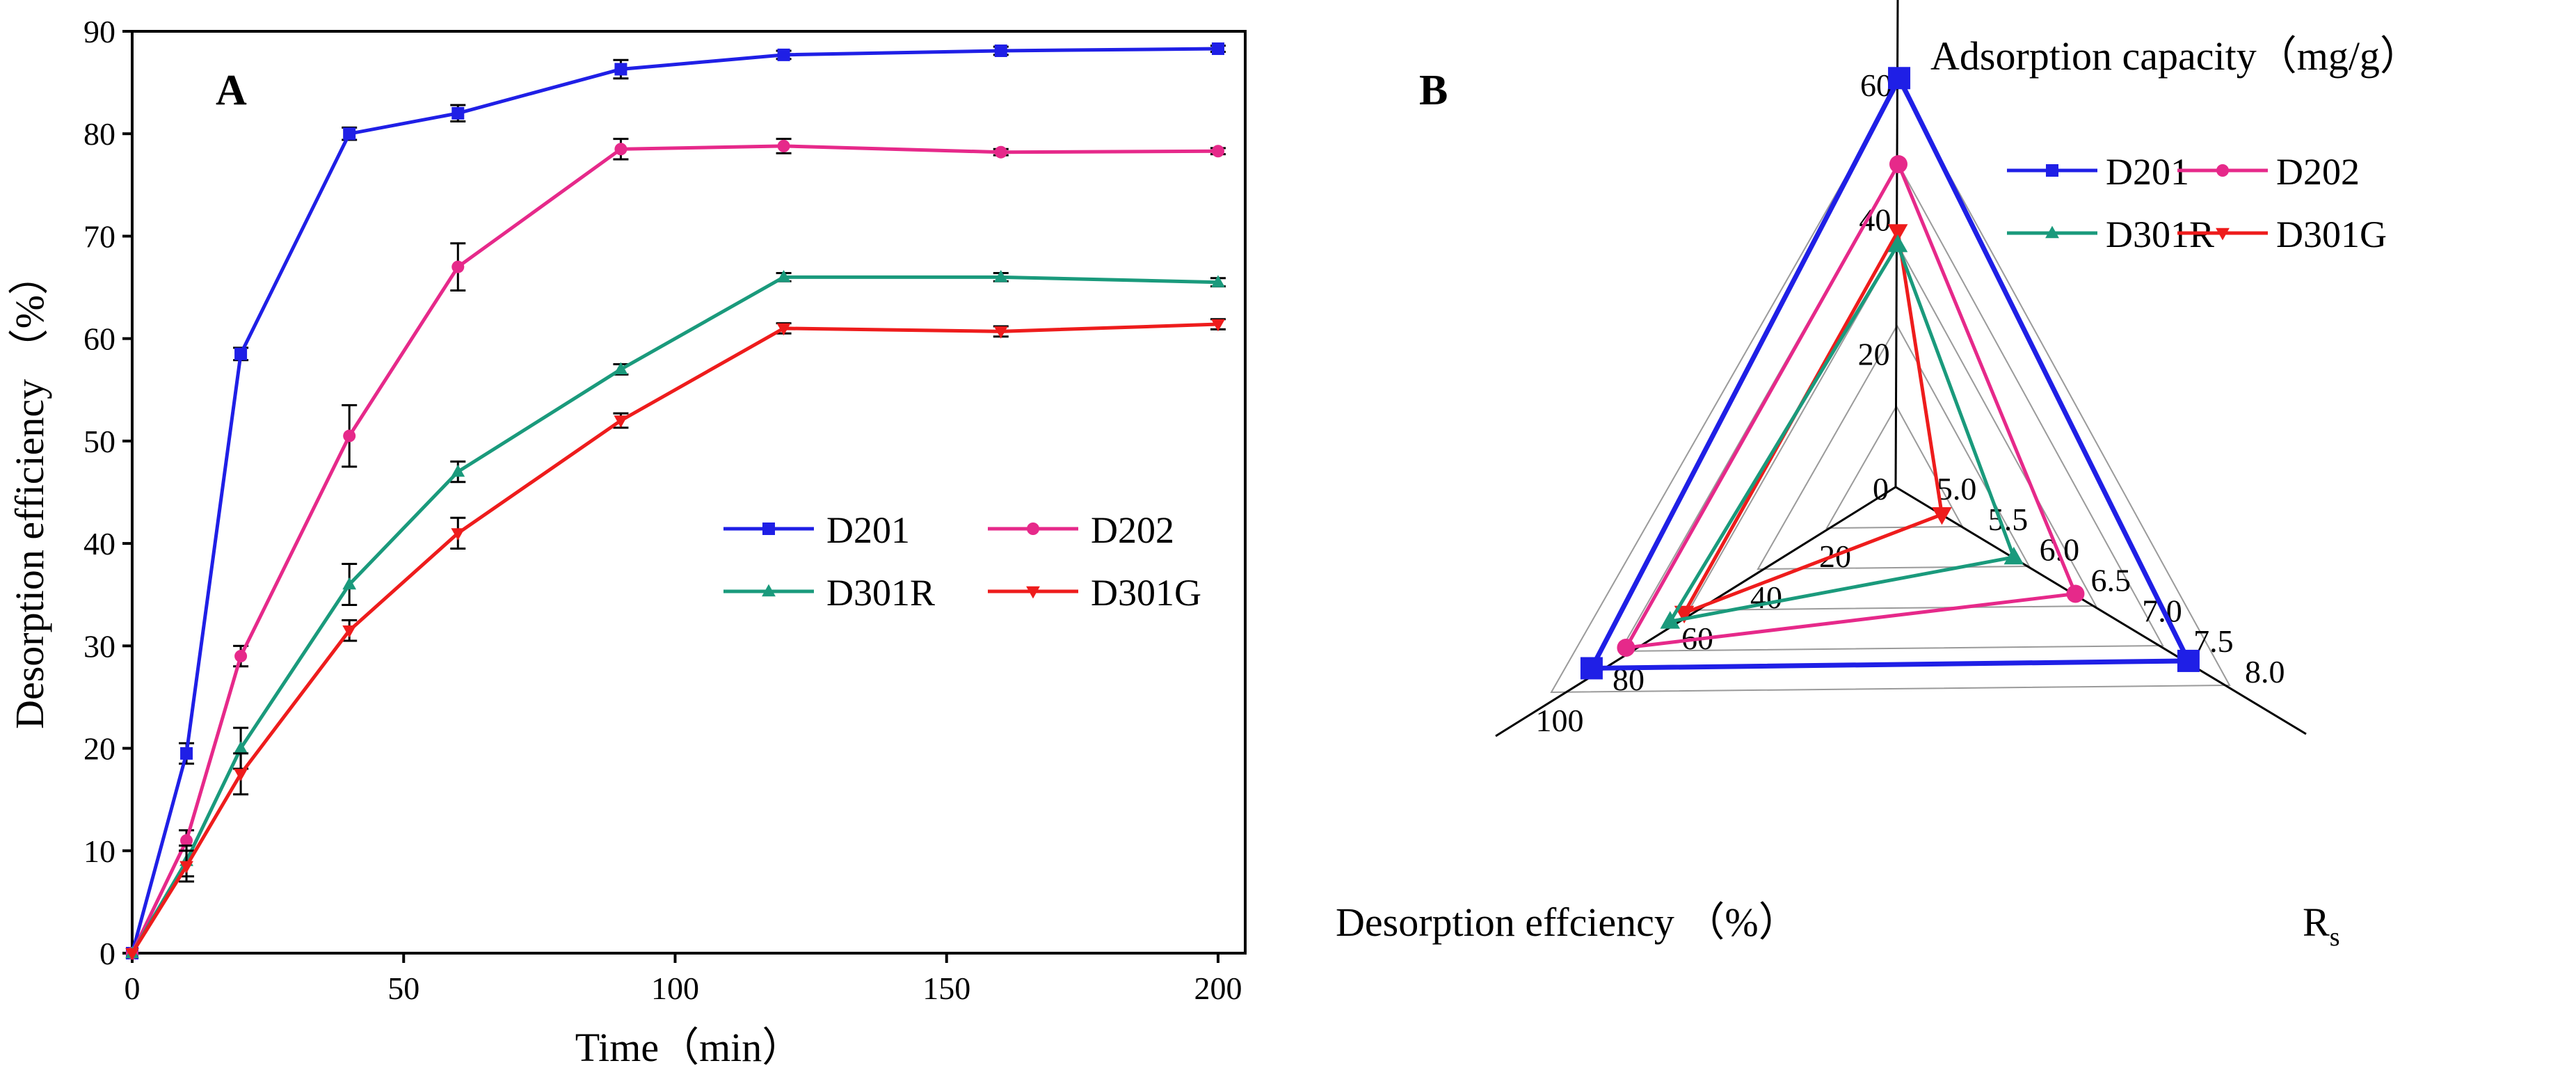 The width and height of the screenshot is (2576, 1077). What do you see at coordinates (107, 953) in the screenshot?
I see `y-tick-label: 0` at bounding box center [107, 953].